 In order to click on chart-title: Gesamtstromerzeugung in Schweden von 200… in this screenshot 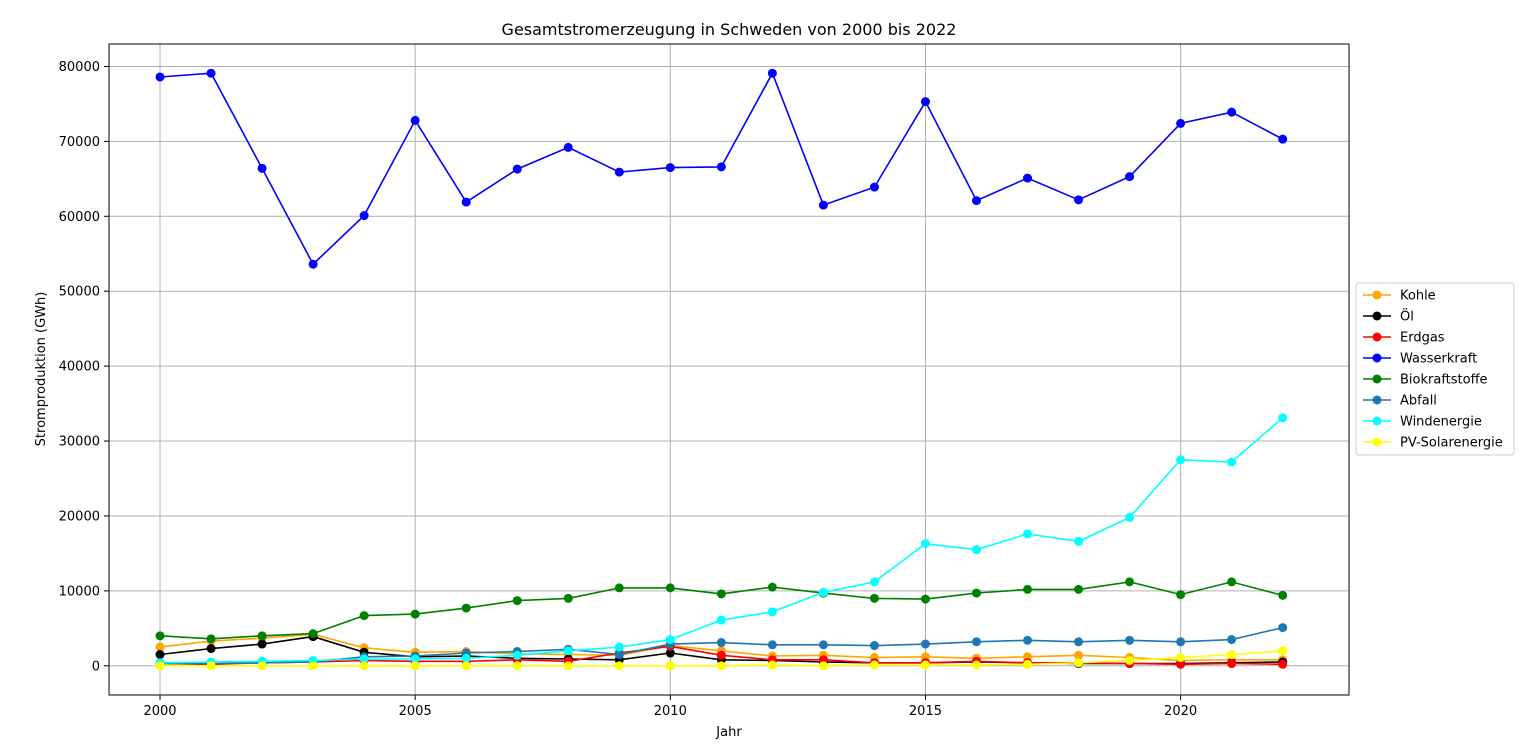, I will do `click(729, 29)`.